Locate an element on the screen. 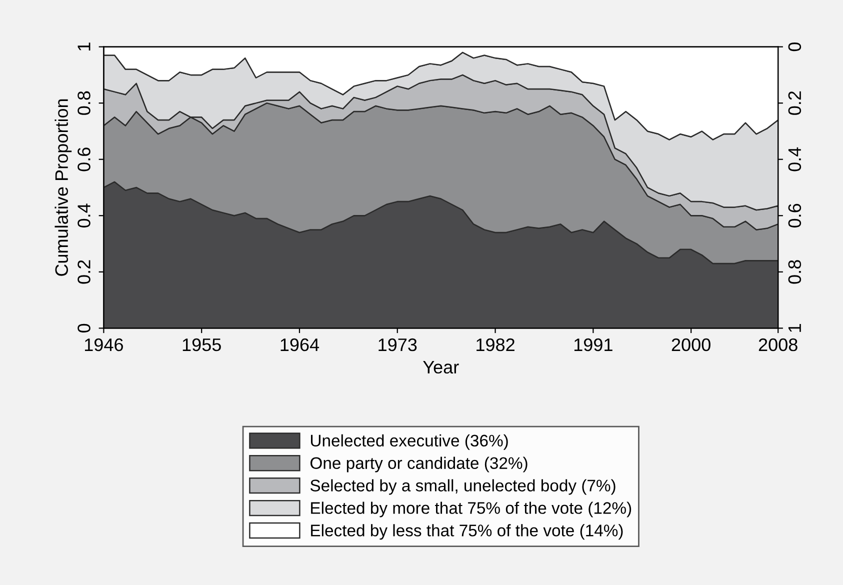 Image resolution: width=843 pixels, height=585 pixels. y-tick-label: 0 is located at coordinates (84, 328).